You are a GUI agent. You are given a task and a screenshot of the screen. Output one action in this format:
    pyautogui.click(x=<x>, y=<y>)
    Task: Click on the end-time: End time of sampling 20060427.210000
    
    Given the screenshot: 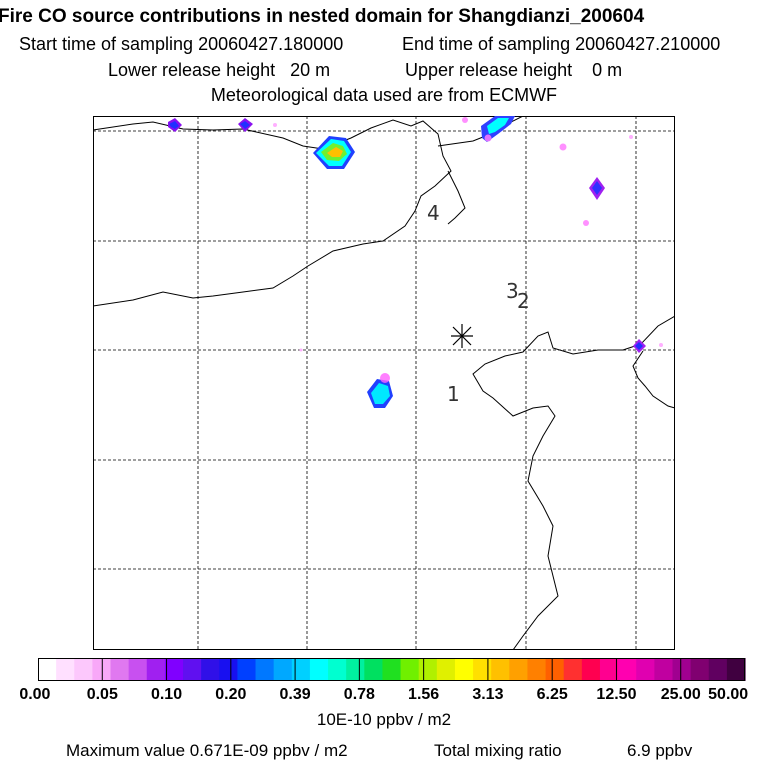 What is the action you would take?
    pyautogui.click(x=561, y=44)
    